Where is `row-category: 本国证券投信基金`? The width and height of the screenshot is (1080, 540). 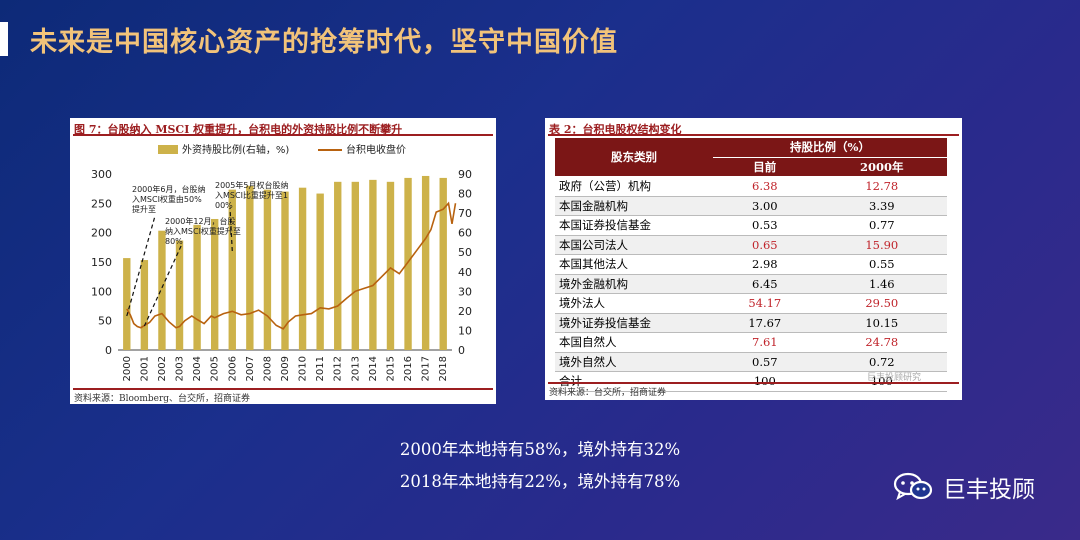 row-category: 本国证券投信基金 is located at coordinates (634, 225).